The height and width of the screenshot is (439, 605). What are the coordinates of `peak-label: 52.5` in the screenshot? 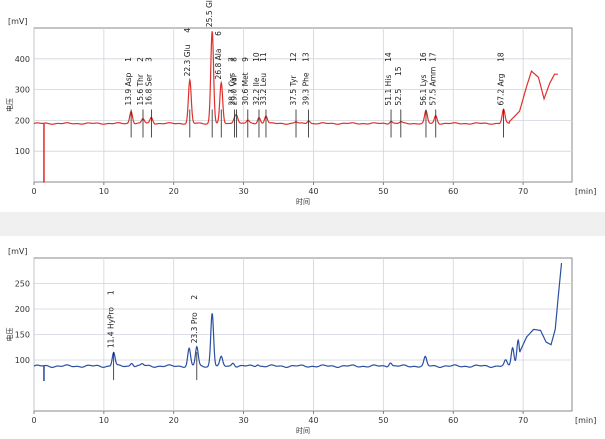 It's located at (398, 97).